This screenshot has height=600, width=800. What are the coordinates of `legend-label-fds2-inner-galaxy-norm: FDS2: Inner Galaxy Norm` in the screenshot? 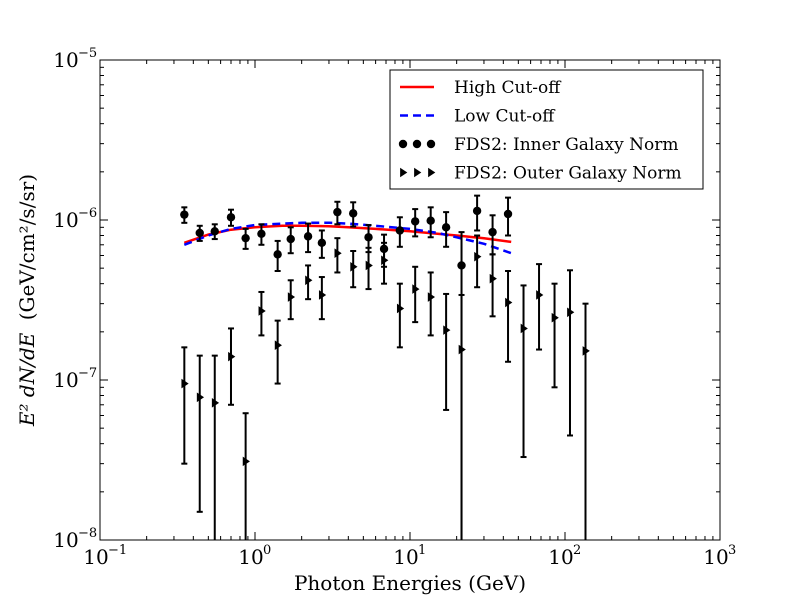 It's located at (566, 145).